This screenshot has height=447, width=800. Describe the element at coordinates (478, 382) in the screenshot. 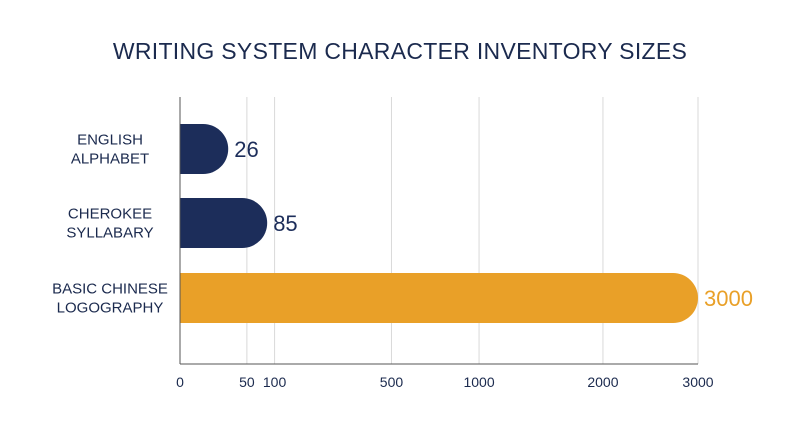

I see `x-tick-label: 1000` at that location.